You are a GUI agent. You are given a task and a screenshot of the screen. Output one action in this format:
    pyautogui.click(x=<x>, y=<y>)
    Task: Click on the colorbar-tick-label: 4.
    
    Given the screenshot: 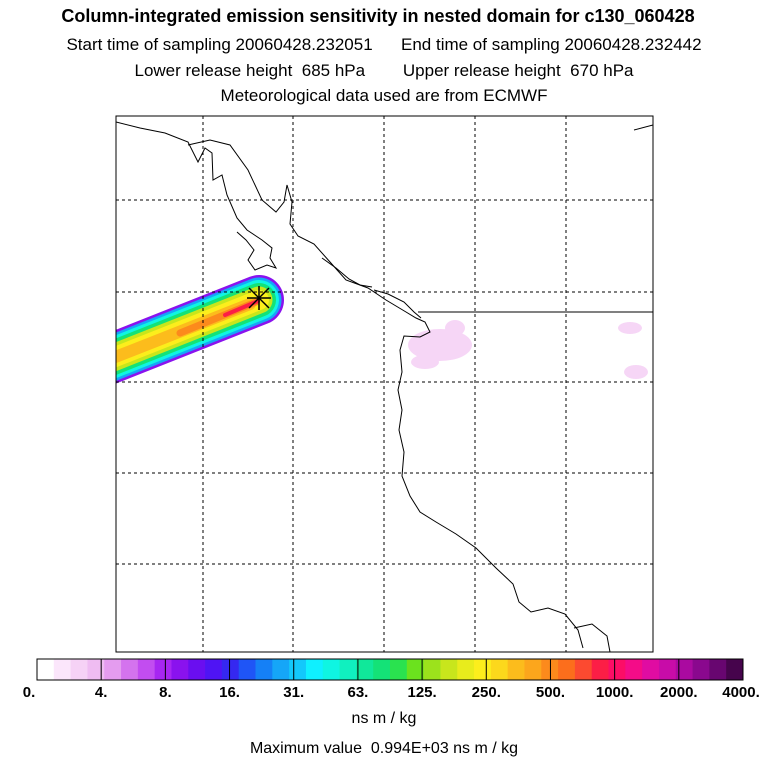 What is the action you would take?
    pyautogui.click(x=101, y=692)
    